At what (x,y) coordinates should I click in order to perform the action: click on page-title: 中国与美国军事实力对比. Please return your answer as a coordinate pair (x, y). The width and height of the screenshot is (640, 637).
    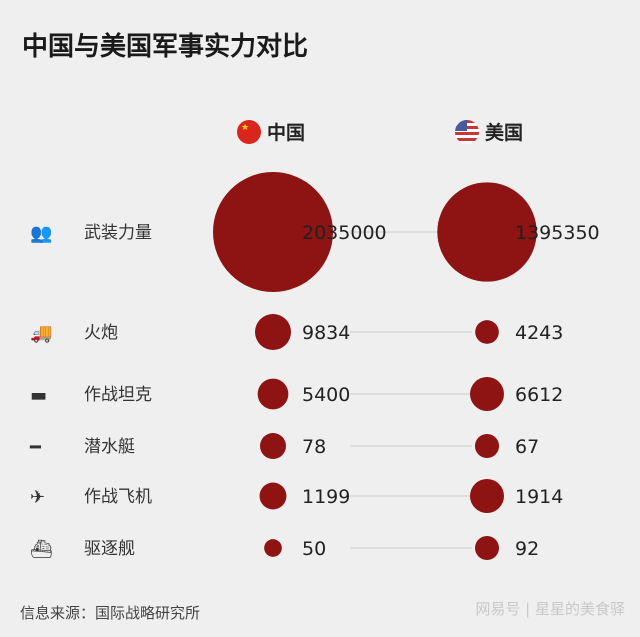
    Looking at the image, I should click on (165, 47).